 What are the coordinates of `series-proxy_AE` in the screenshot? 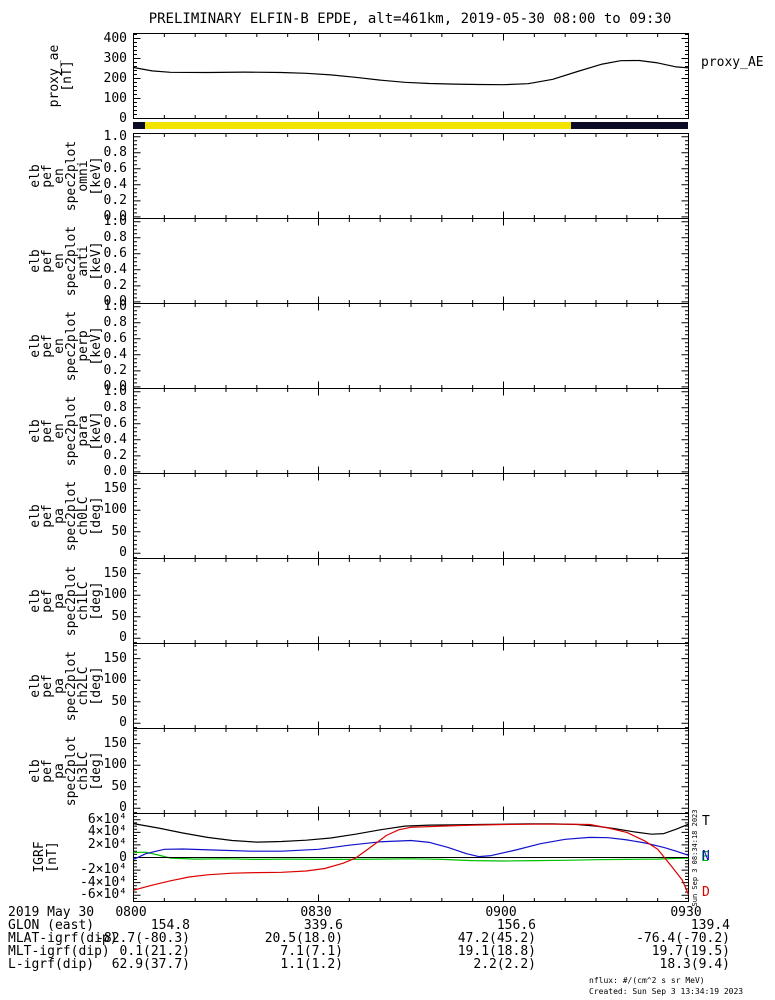 It's located at (411, 72).